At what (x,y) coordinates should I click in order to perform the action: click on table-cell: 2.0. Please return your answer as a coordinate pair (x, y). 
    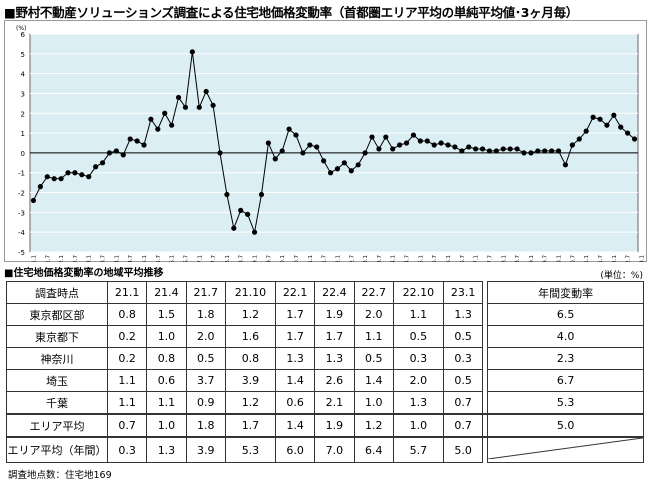
    Looking at the image, I should click on (418, 380).